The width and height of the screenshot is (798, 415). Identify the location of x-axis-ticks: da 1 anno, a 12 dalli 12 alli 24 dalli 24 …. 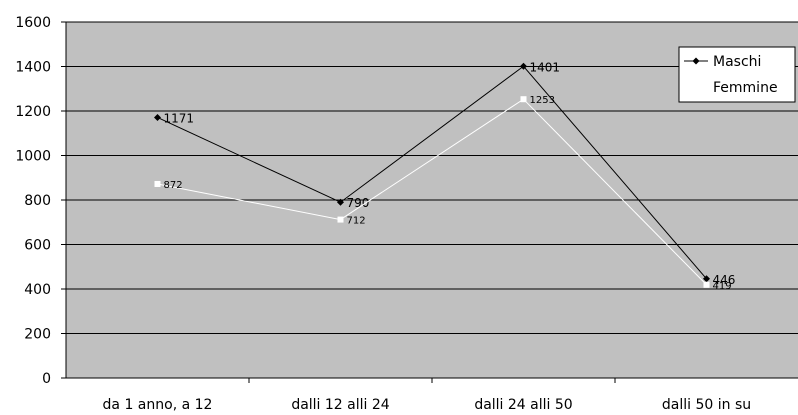
(427, 395).